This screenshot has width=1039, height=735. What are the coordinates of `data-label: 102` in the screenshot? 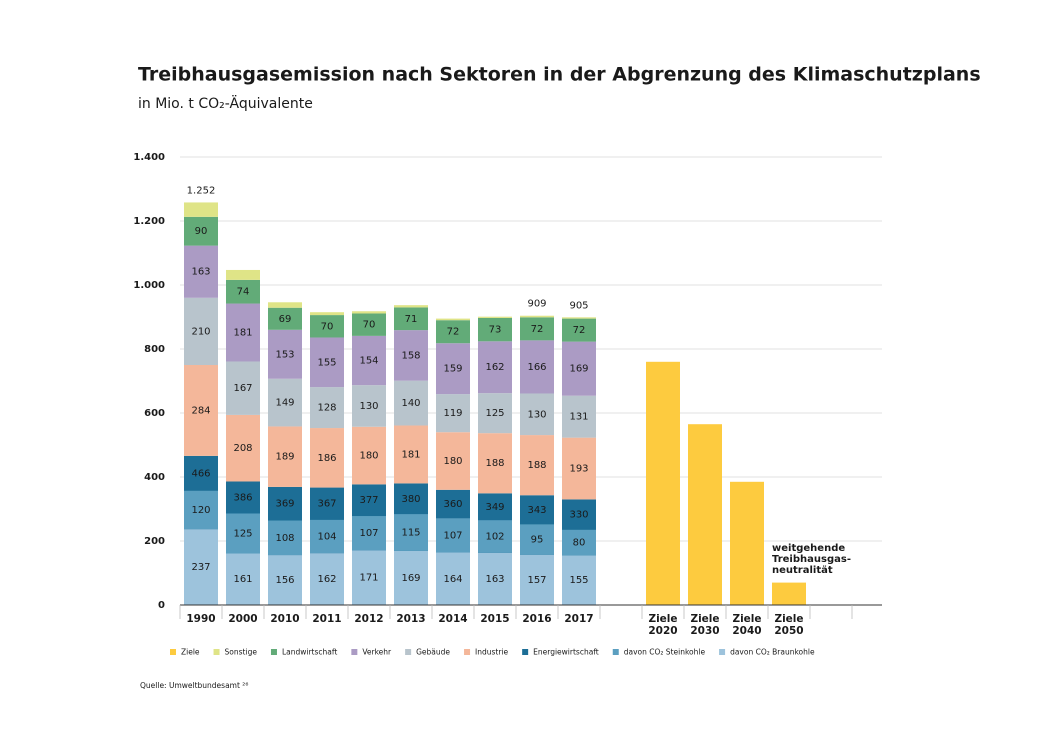 It's located at (494, 537).